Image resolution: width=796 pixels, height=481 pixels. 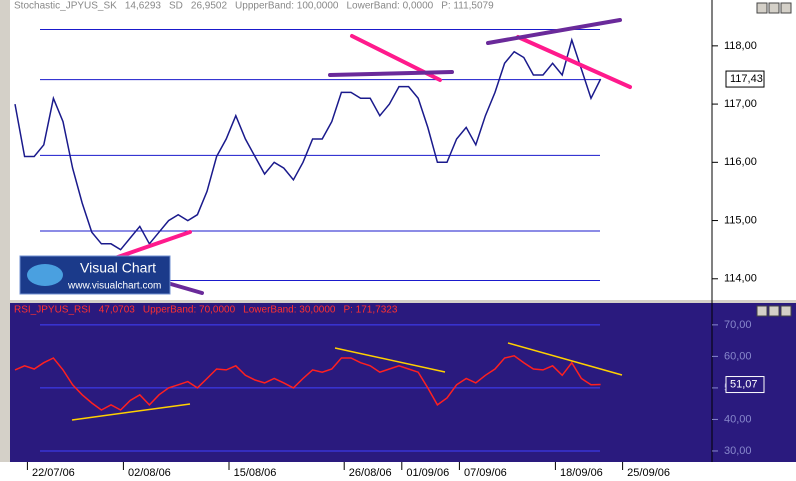 What do you see at coordinates (581, 473) in the screenshot?
I see `x-tick-label: 18/09/06` at bounding box center [581, 473].